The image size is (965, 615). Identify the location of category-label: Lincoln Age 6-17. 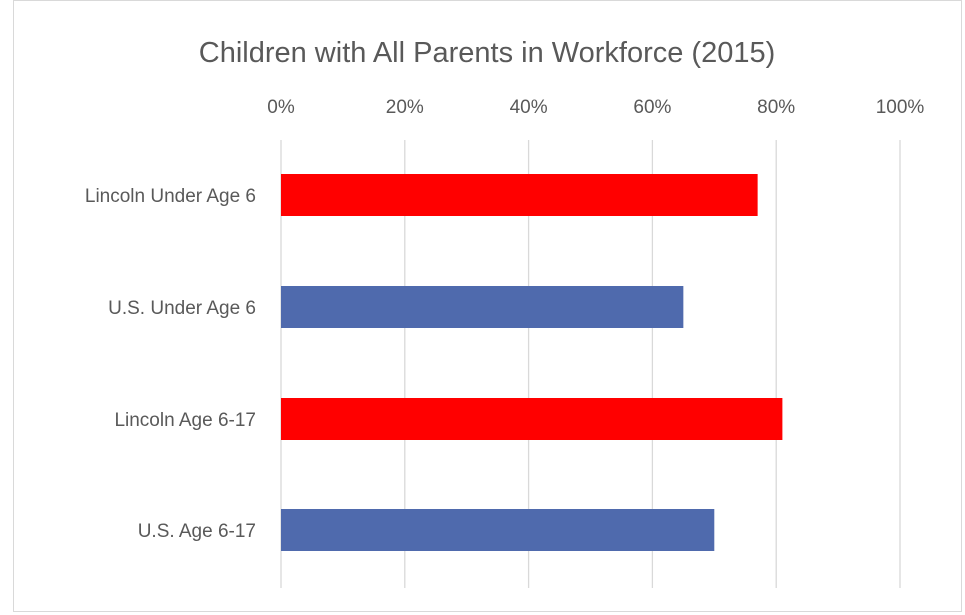
(185, 420).